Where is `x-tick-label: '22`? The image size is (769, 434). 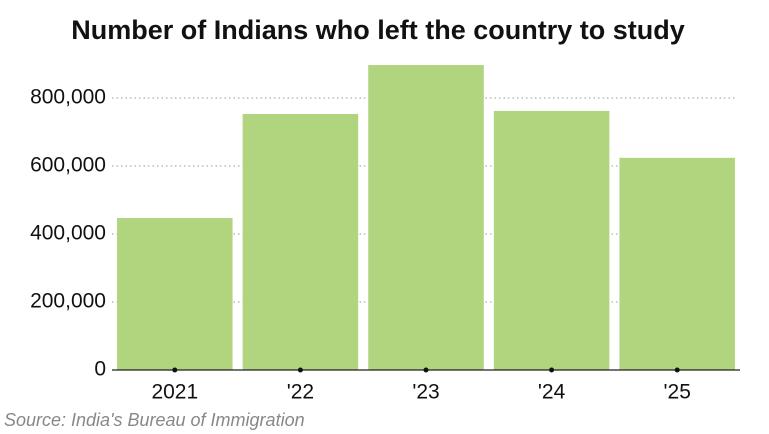
x-tick-label: '22 is located at coordinates (300, 392).